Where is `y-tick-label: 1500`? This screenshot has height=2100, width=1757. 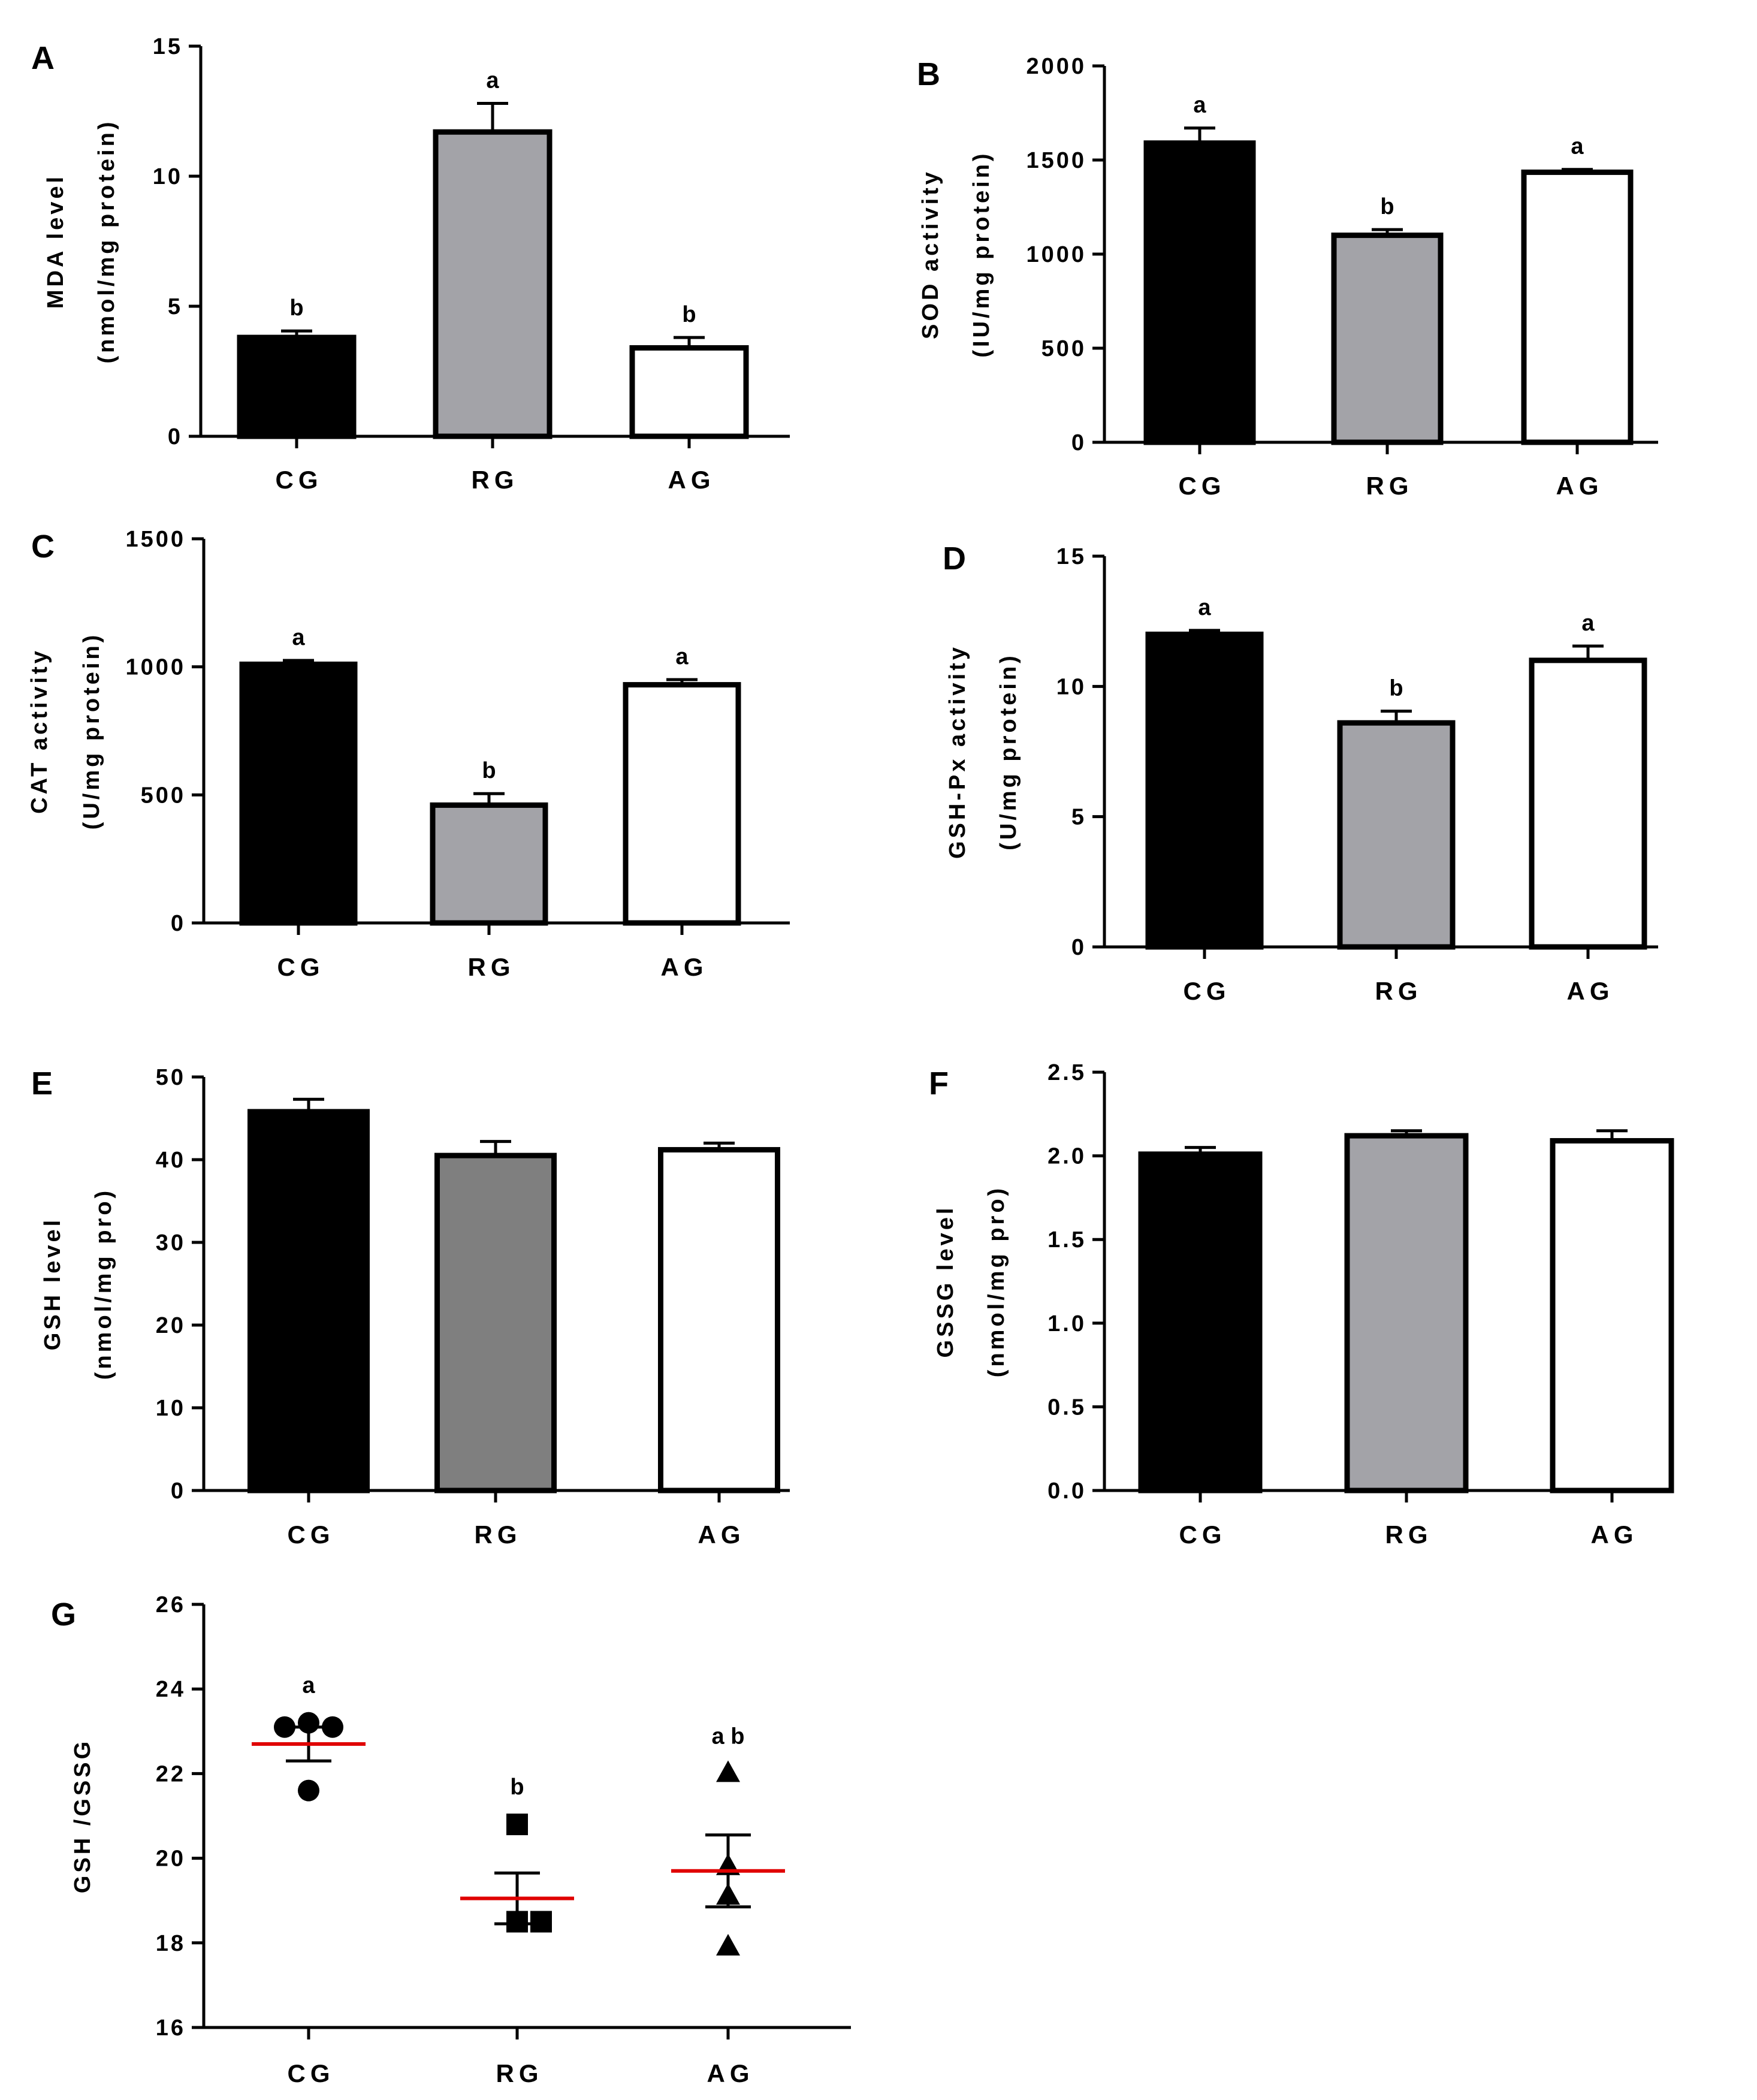
y-tick-label: 1500 is located at coordinates (155, 539).